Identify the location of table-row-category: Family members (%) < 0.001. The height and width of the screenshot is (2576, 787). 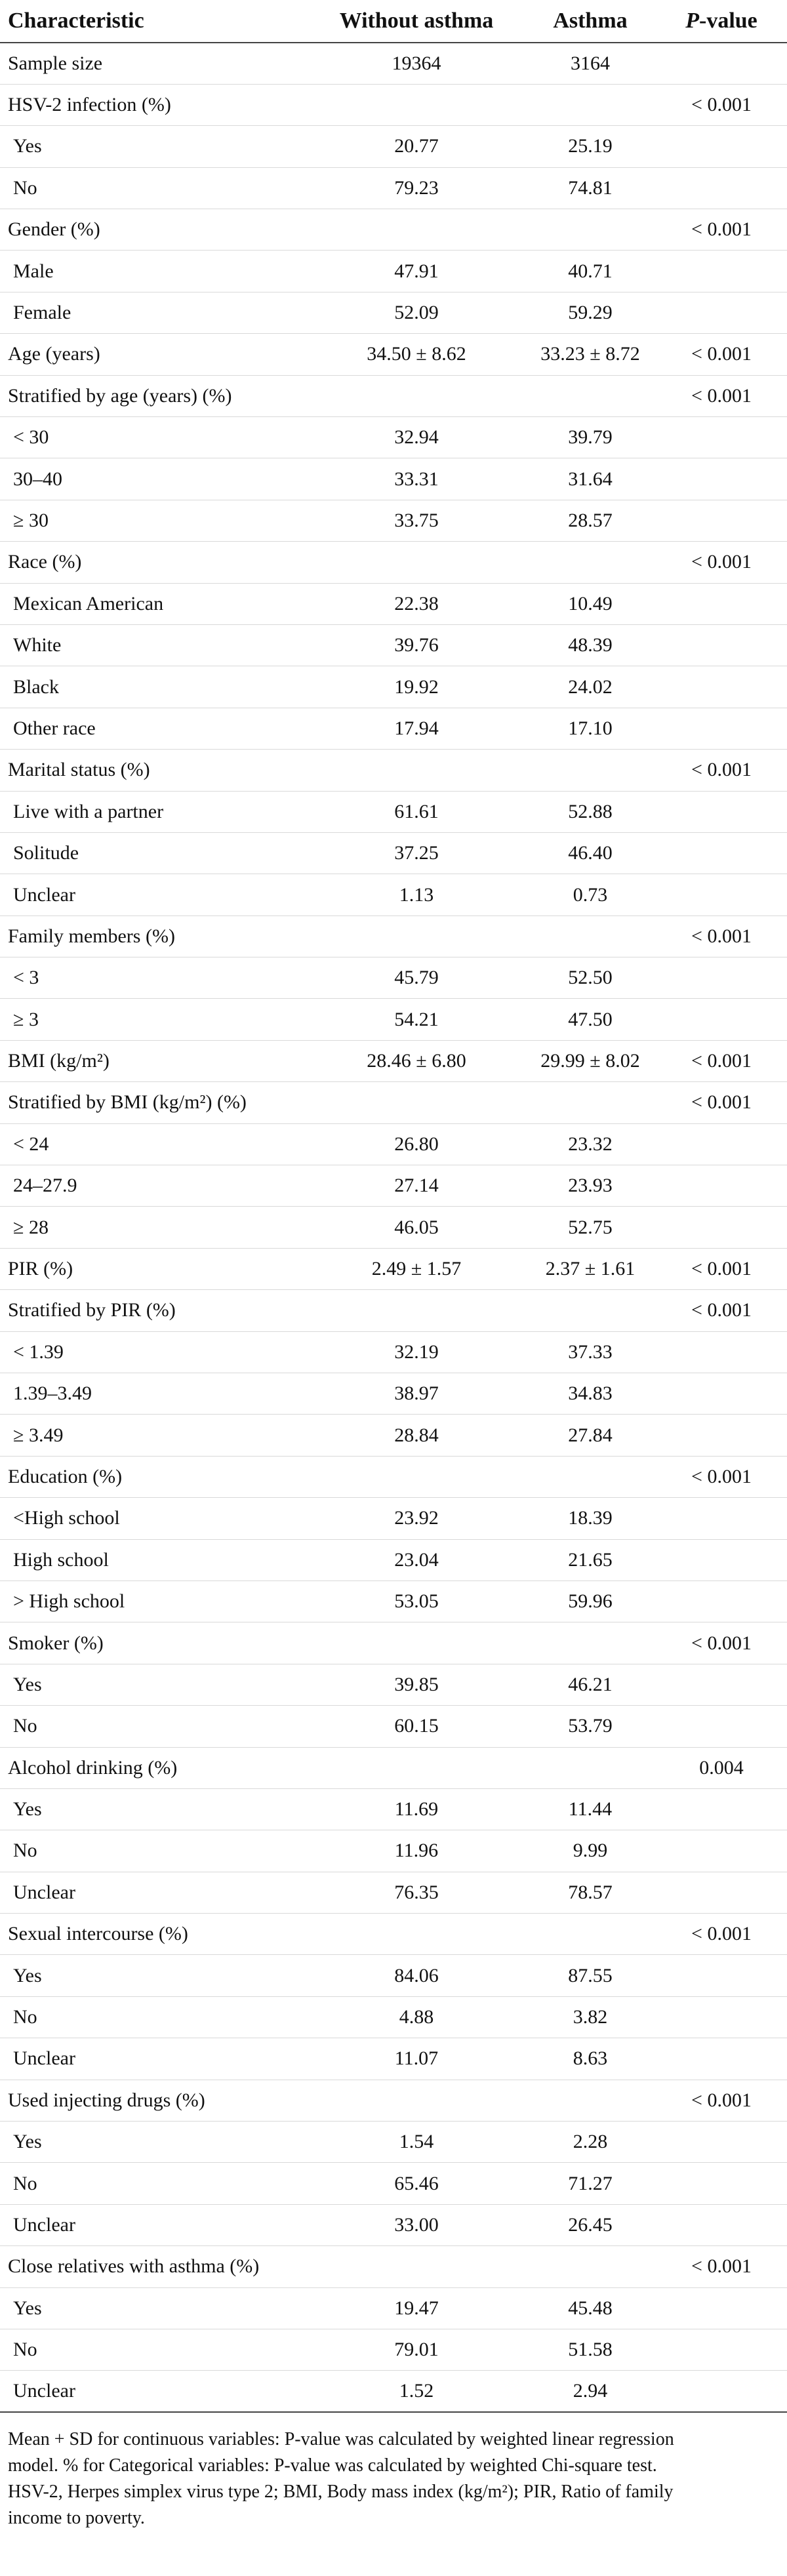
(393, 937).